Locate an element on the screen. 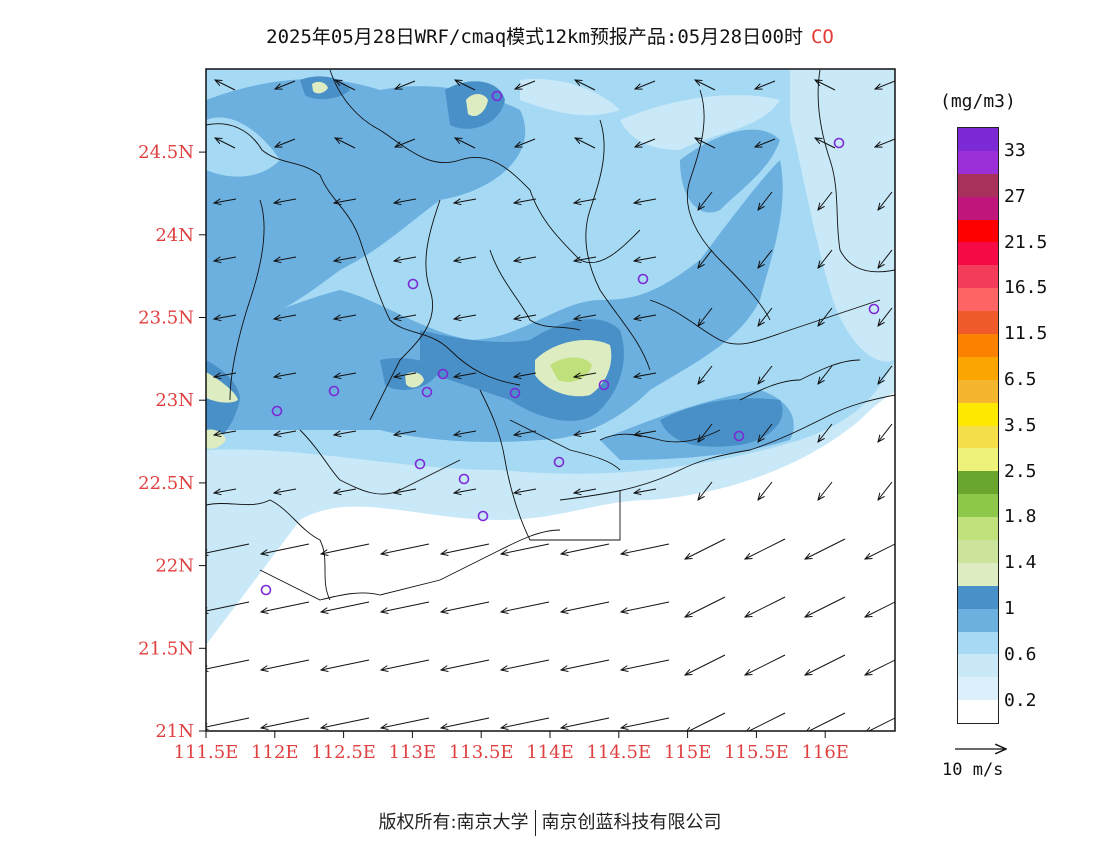 Image resolution: width=1100 pixels, height=850 pixels. lon-tick-label: 114.5E is located at coordinates (618, 752).